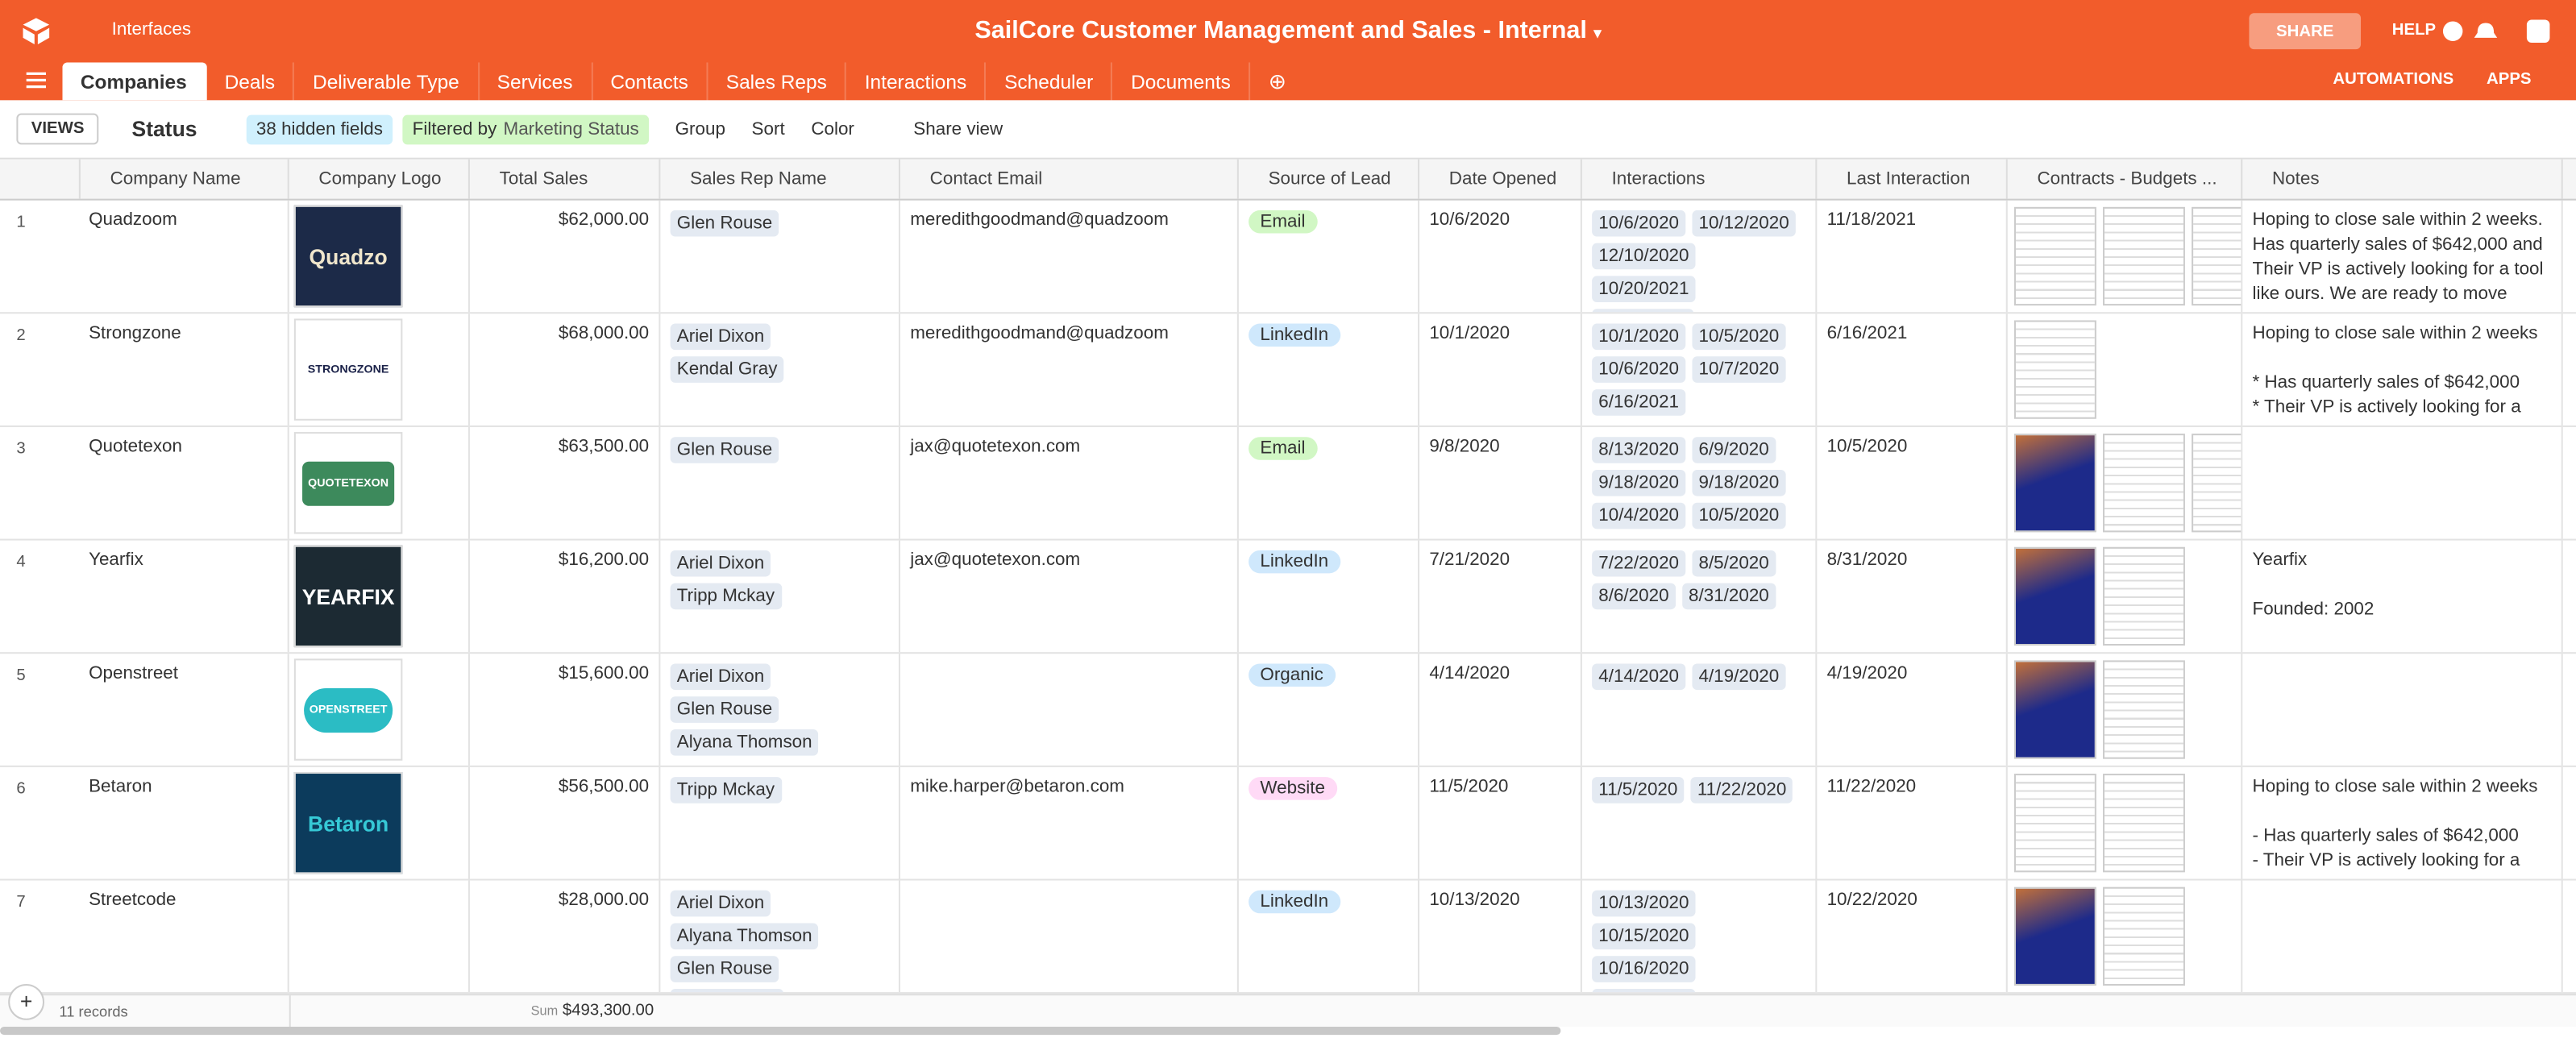  What do you see at coordinates (26, 1002) in the screenshot?
I see `add-record-button: +` at bounding box center [26, 1002].